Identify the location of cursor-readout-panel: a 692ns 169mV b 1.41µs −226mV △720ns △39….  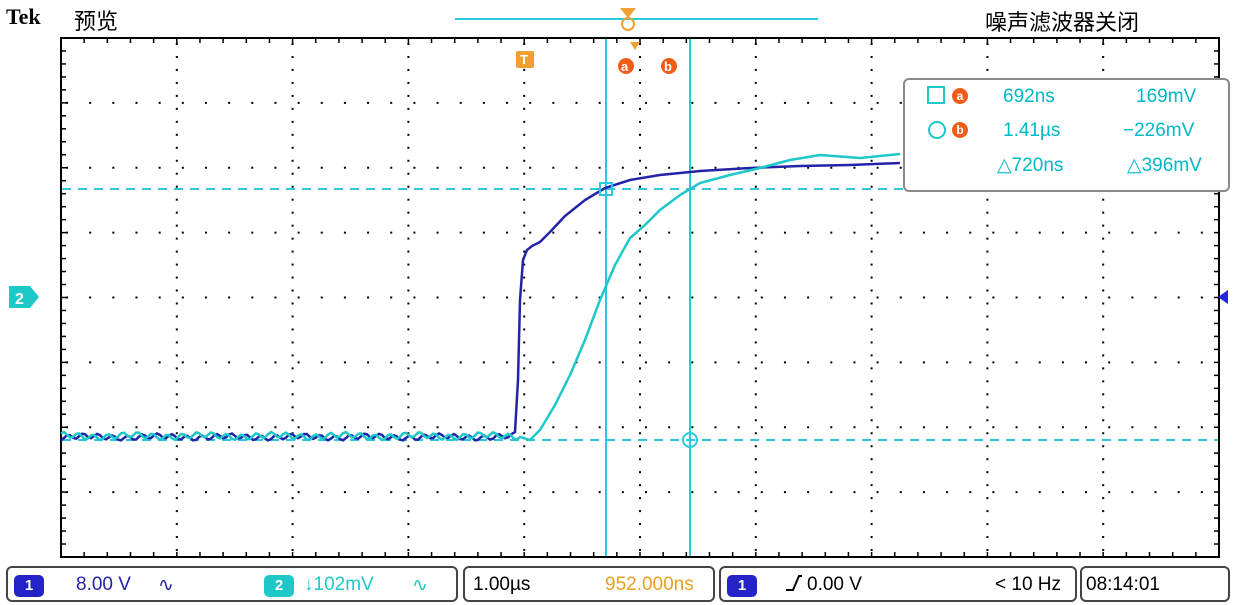
(1066, 135).